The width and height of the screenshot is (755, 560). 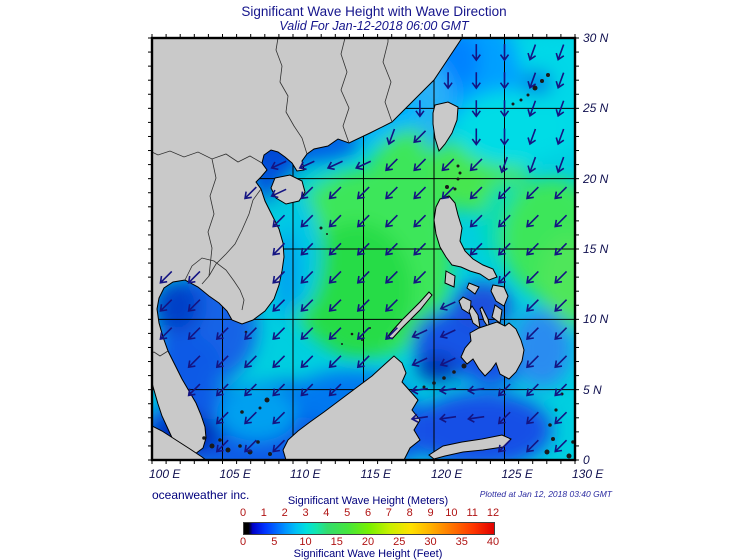 What do you see at coordinates (243, 542) in the screenshot?
I see `colorbar-tick-feet: 0` at bounding box center [243, 542].